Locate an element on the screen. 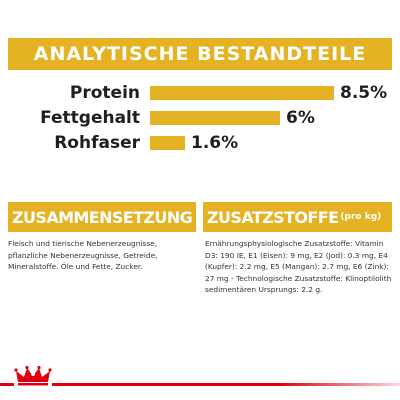 The width and height of the screenshot is (400, 400). analysis-banner: ANALYTISCHE BESTANDTEILE is located at coordinates (200, 54).